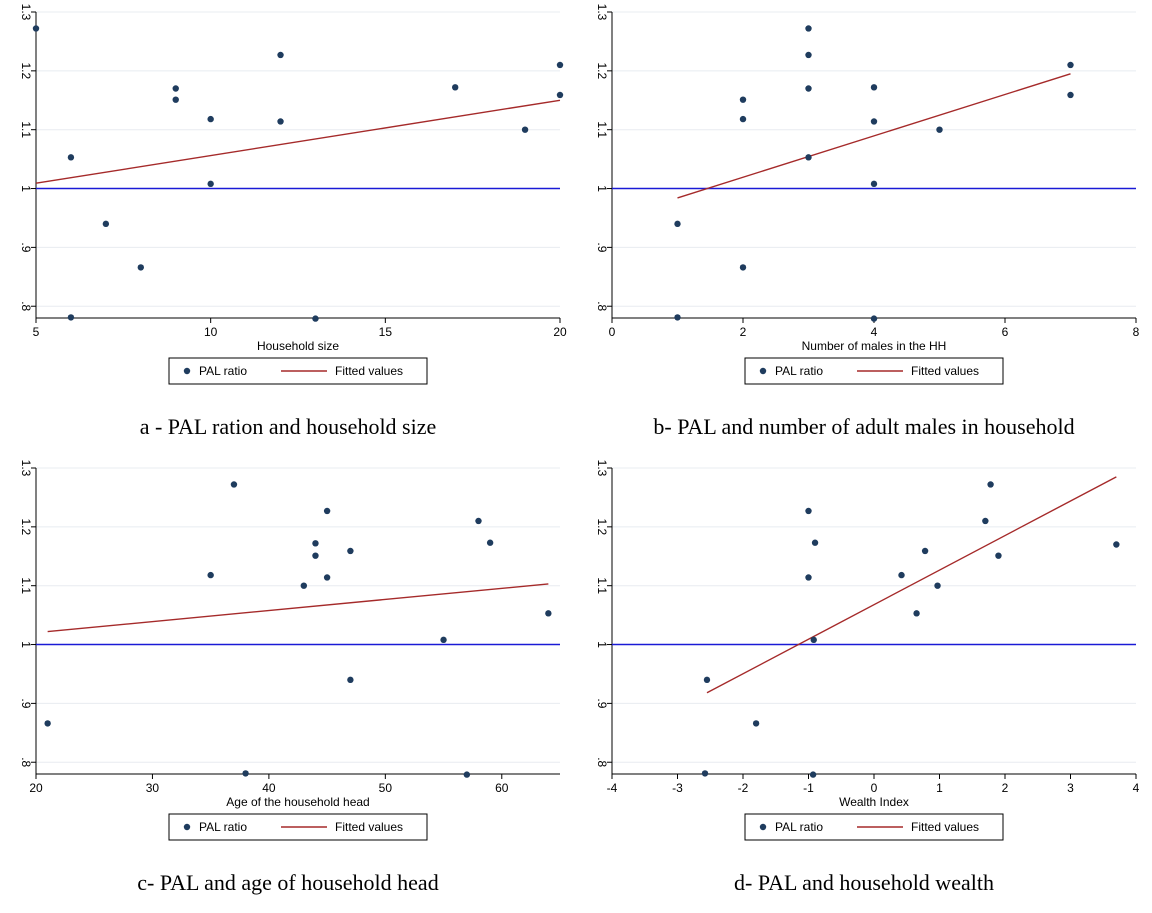  What do you see at coordinates (386, 788) in the screenshot?
I see `x-tick-label: 50` at bounding box center [386, 788].